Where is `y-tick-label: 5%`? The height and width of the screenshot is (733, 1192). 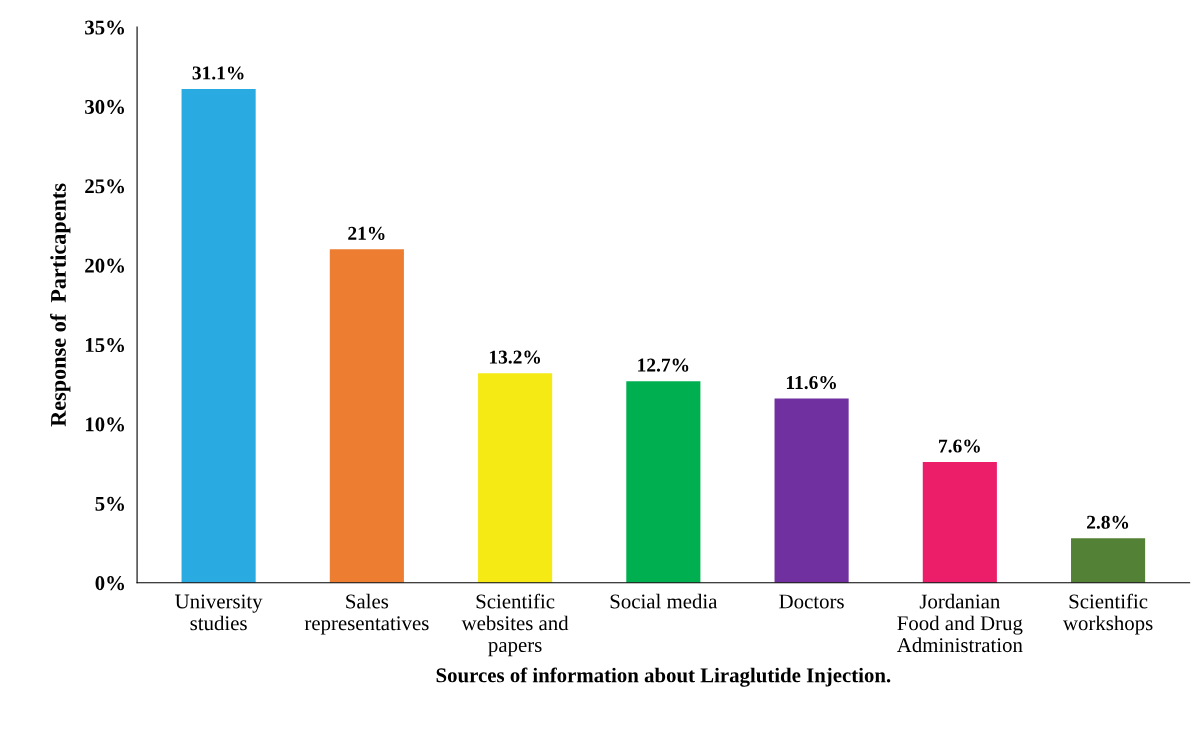
y-tick-label: 5% is located at coordinates (110, 503).